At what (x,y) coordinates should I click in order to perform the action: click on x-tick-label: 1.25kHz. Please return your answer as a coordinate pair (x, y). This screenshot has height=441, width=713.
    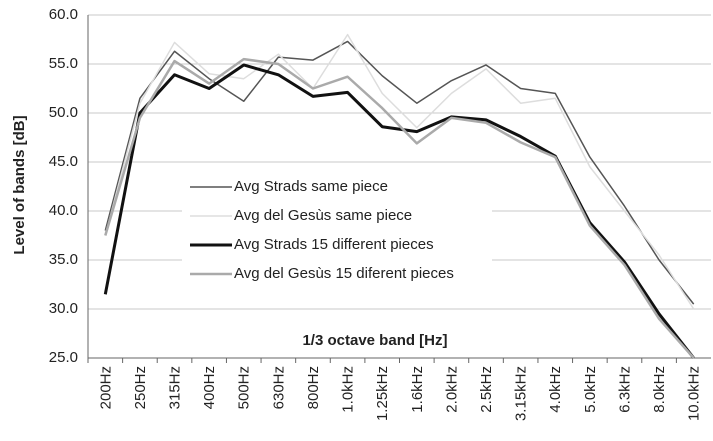
    Looking at the image, I should click on (382, 393).